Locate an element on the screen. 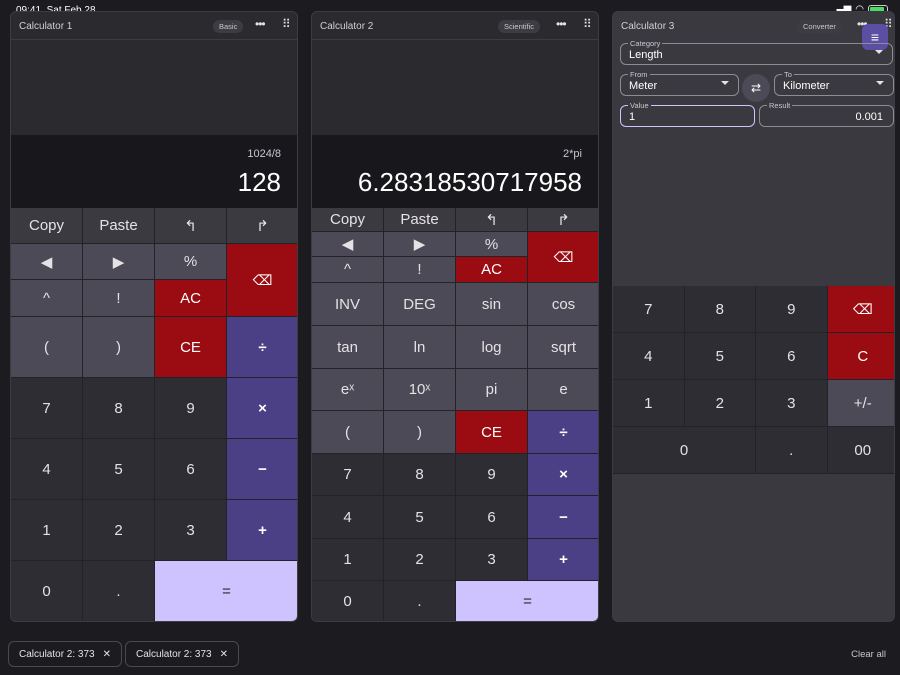  swap-icon: ⇄ is located at coordinates (756, 88).